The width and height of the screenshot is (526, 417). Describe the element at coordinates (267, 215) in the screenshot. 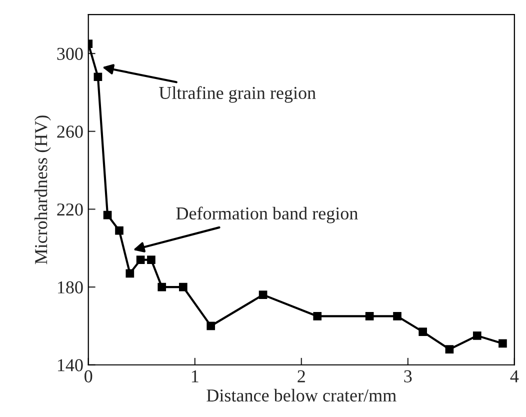

I see `annotation: Deformation band region` at that location.